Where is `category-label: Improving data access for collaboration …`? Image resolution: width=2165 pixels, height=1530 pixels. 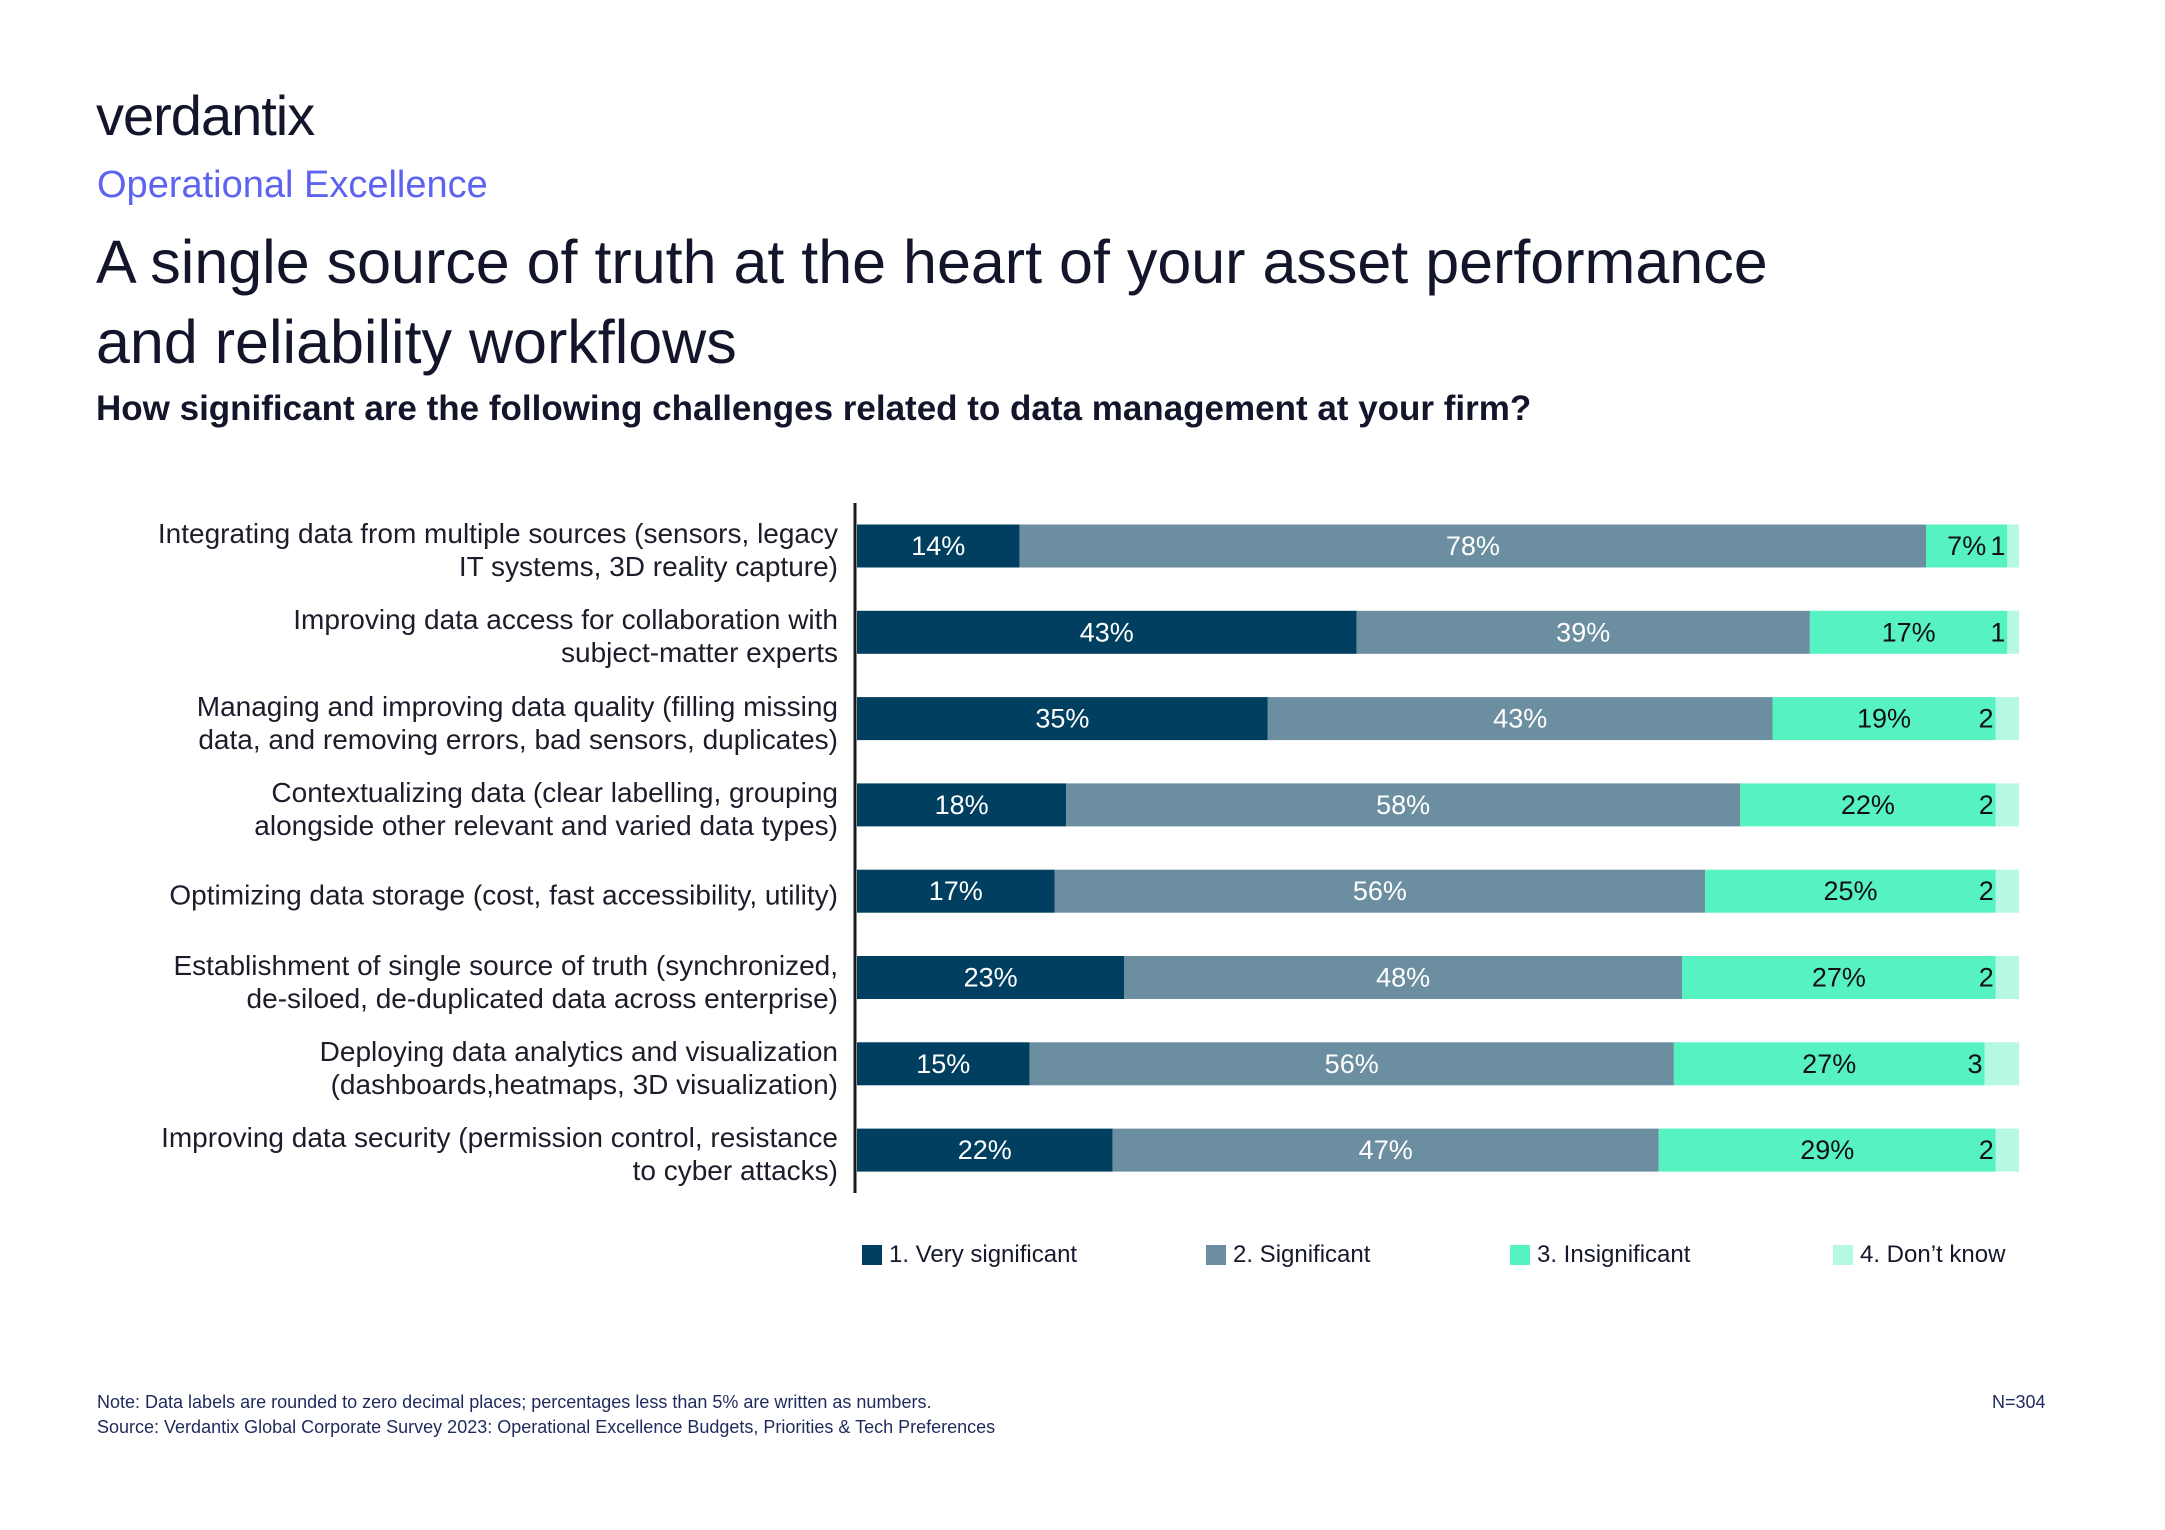
category-label: Improving data access for collaboration … is located at coordinates (458, 636).